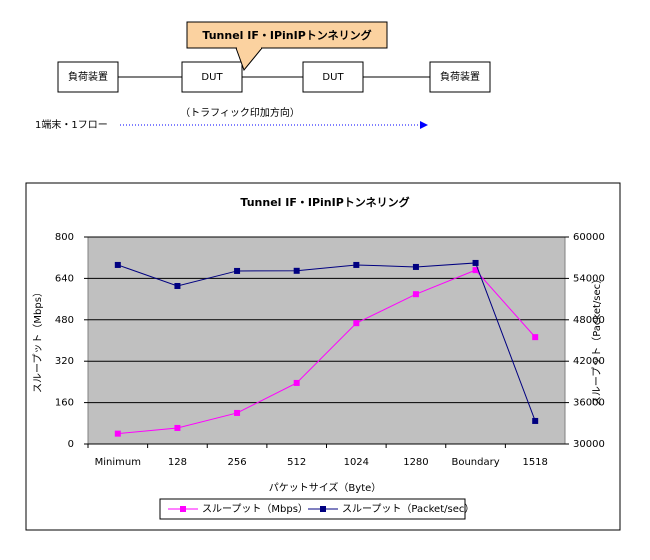 The image size is (650, 560). Describe the element at coordinates (589, 361) in the screenshot. I see `y2-tick-label: 42000` at that location.